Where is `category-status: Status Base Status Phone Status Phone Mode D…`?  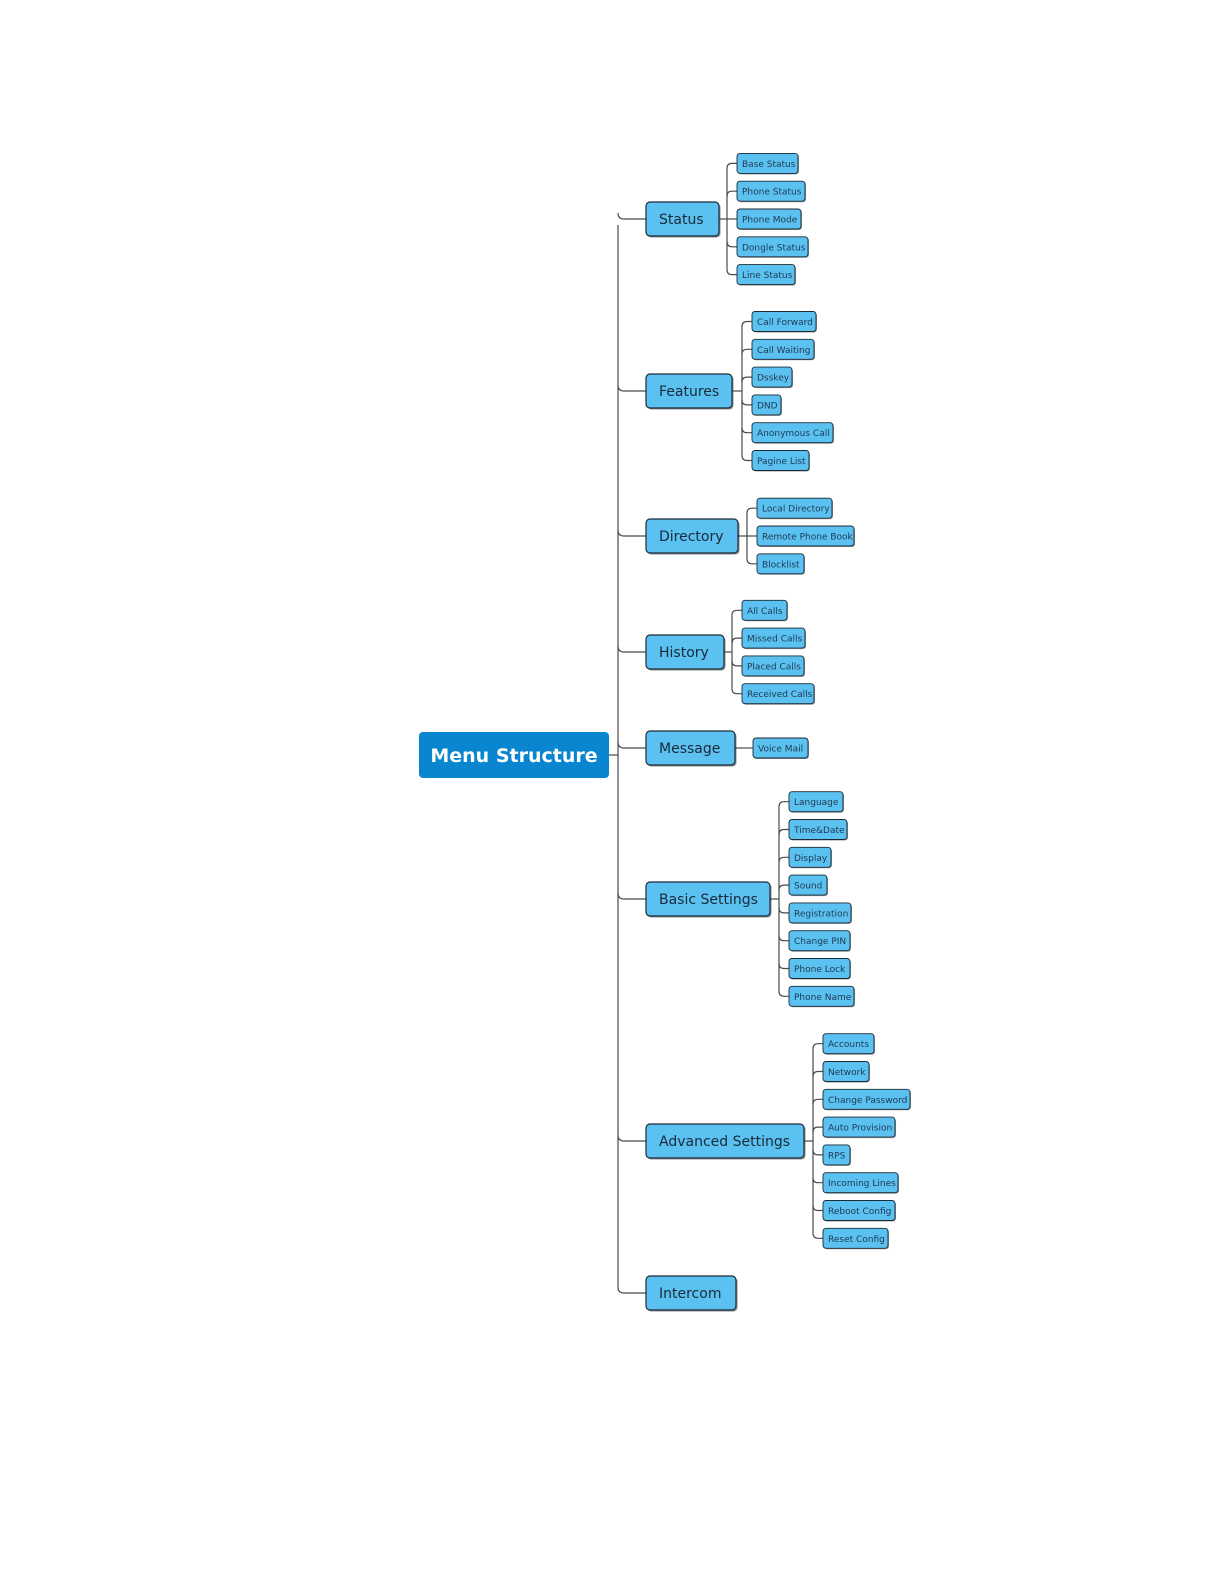 category-status: Status Base Status Phone Status Phone Mode D… is located at coordinates (727, 219).